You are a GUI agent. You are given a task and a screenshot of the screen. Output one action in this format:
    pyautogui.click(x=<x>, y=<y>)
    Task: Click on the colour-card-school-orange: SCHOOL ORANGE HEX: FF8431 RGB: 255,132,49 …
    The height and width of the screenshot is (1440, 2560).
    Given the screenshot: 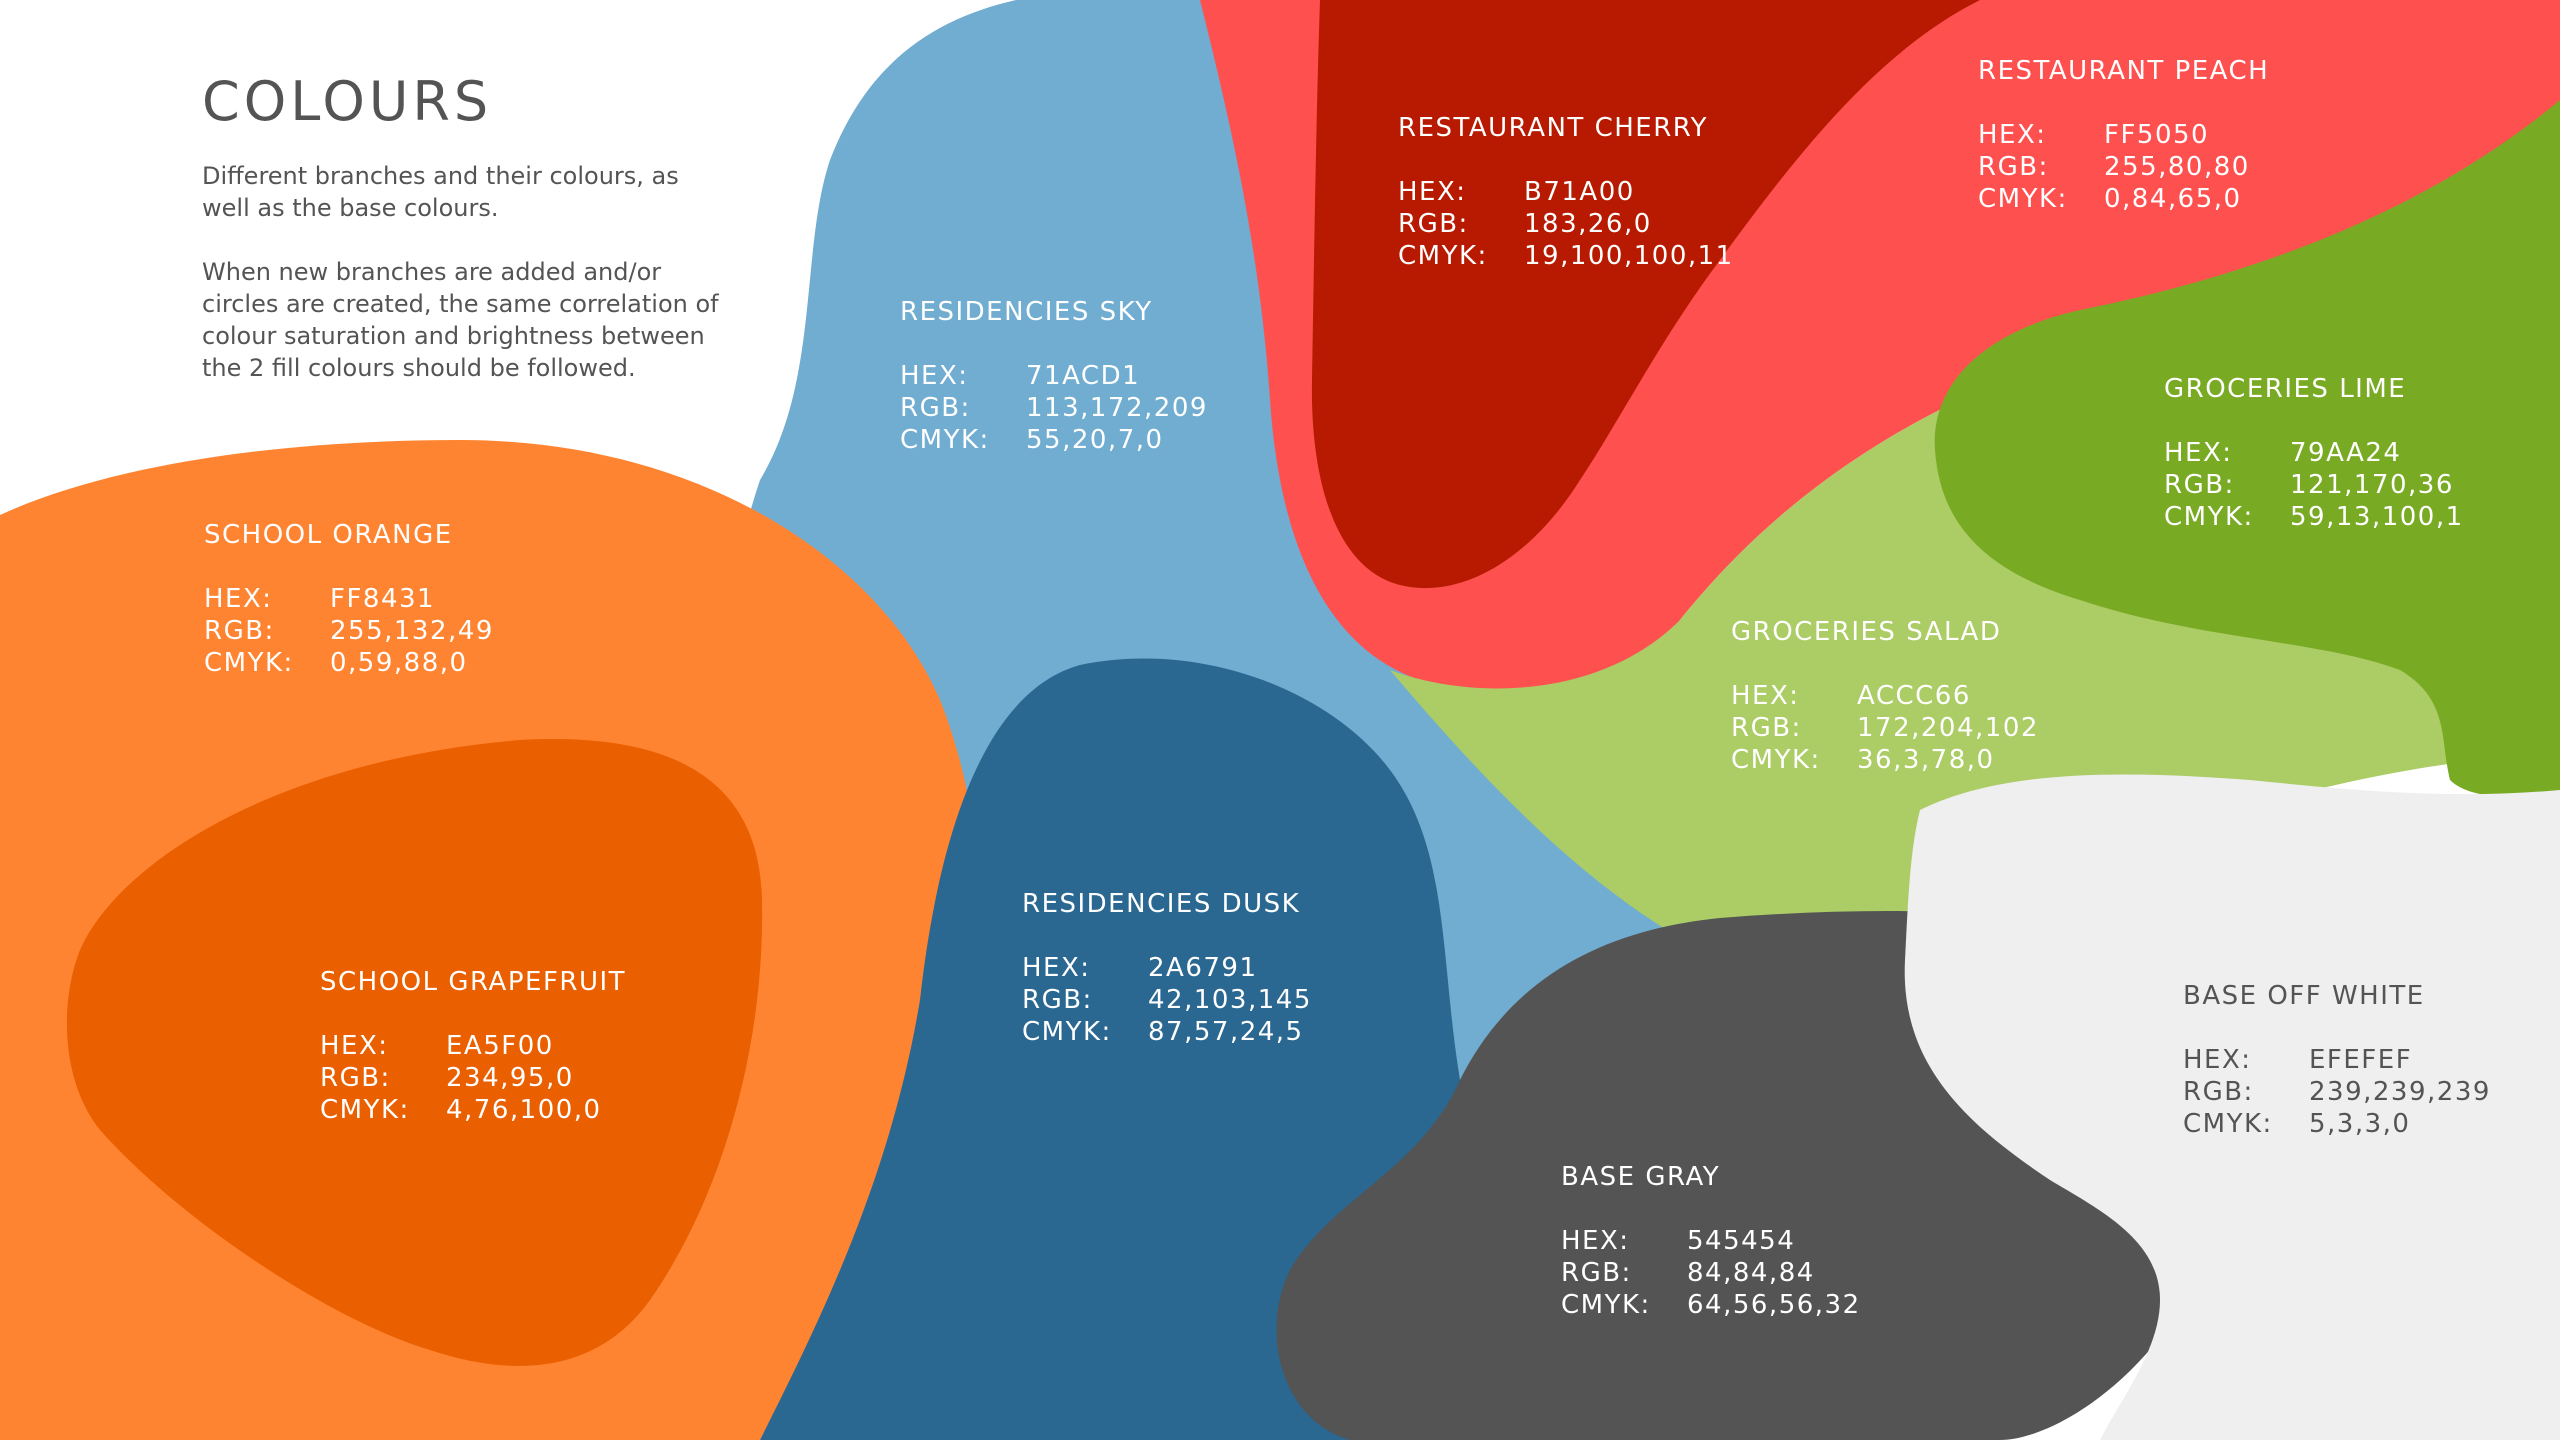 What is the action you would take?
    pyautogui.click(x=349, y=599)
    